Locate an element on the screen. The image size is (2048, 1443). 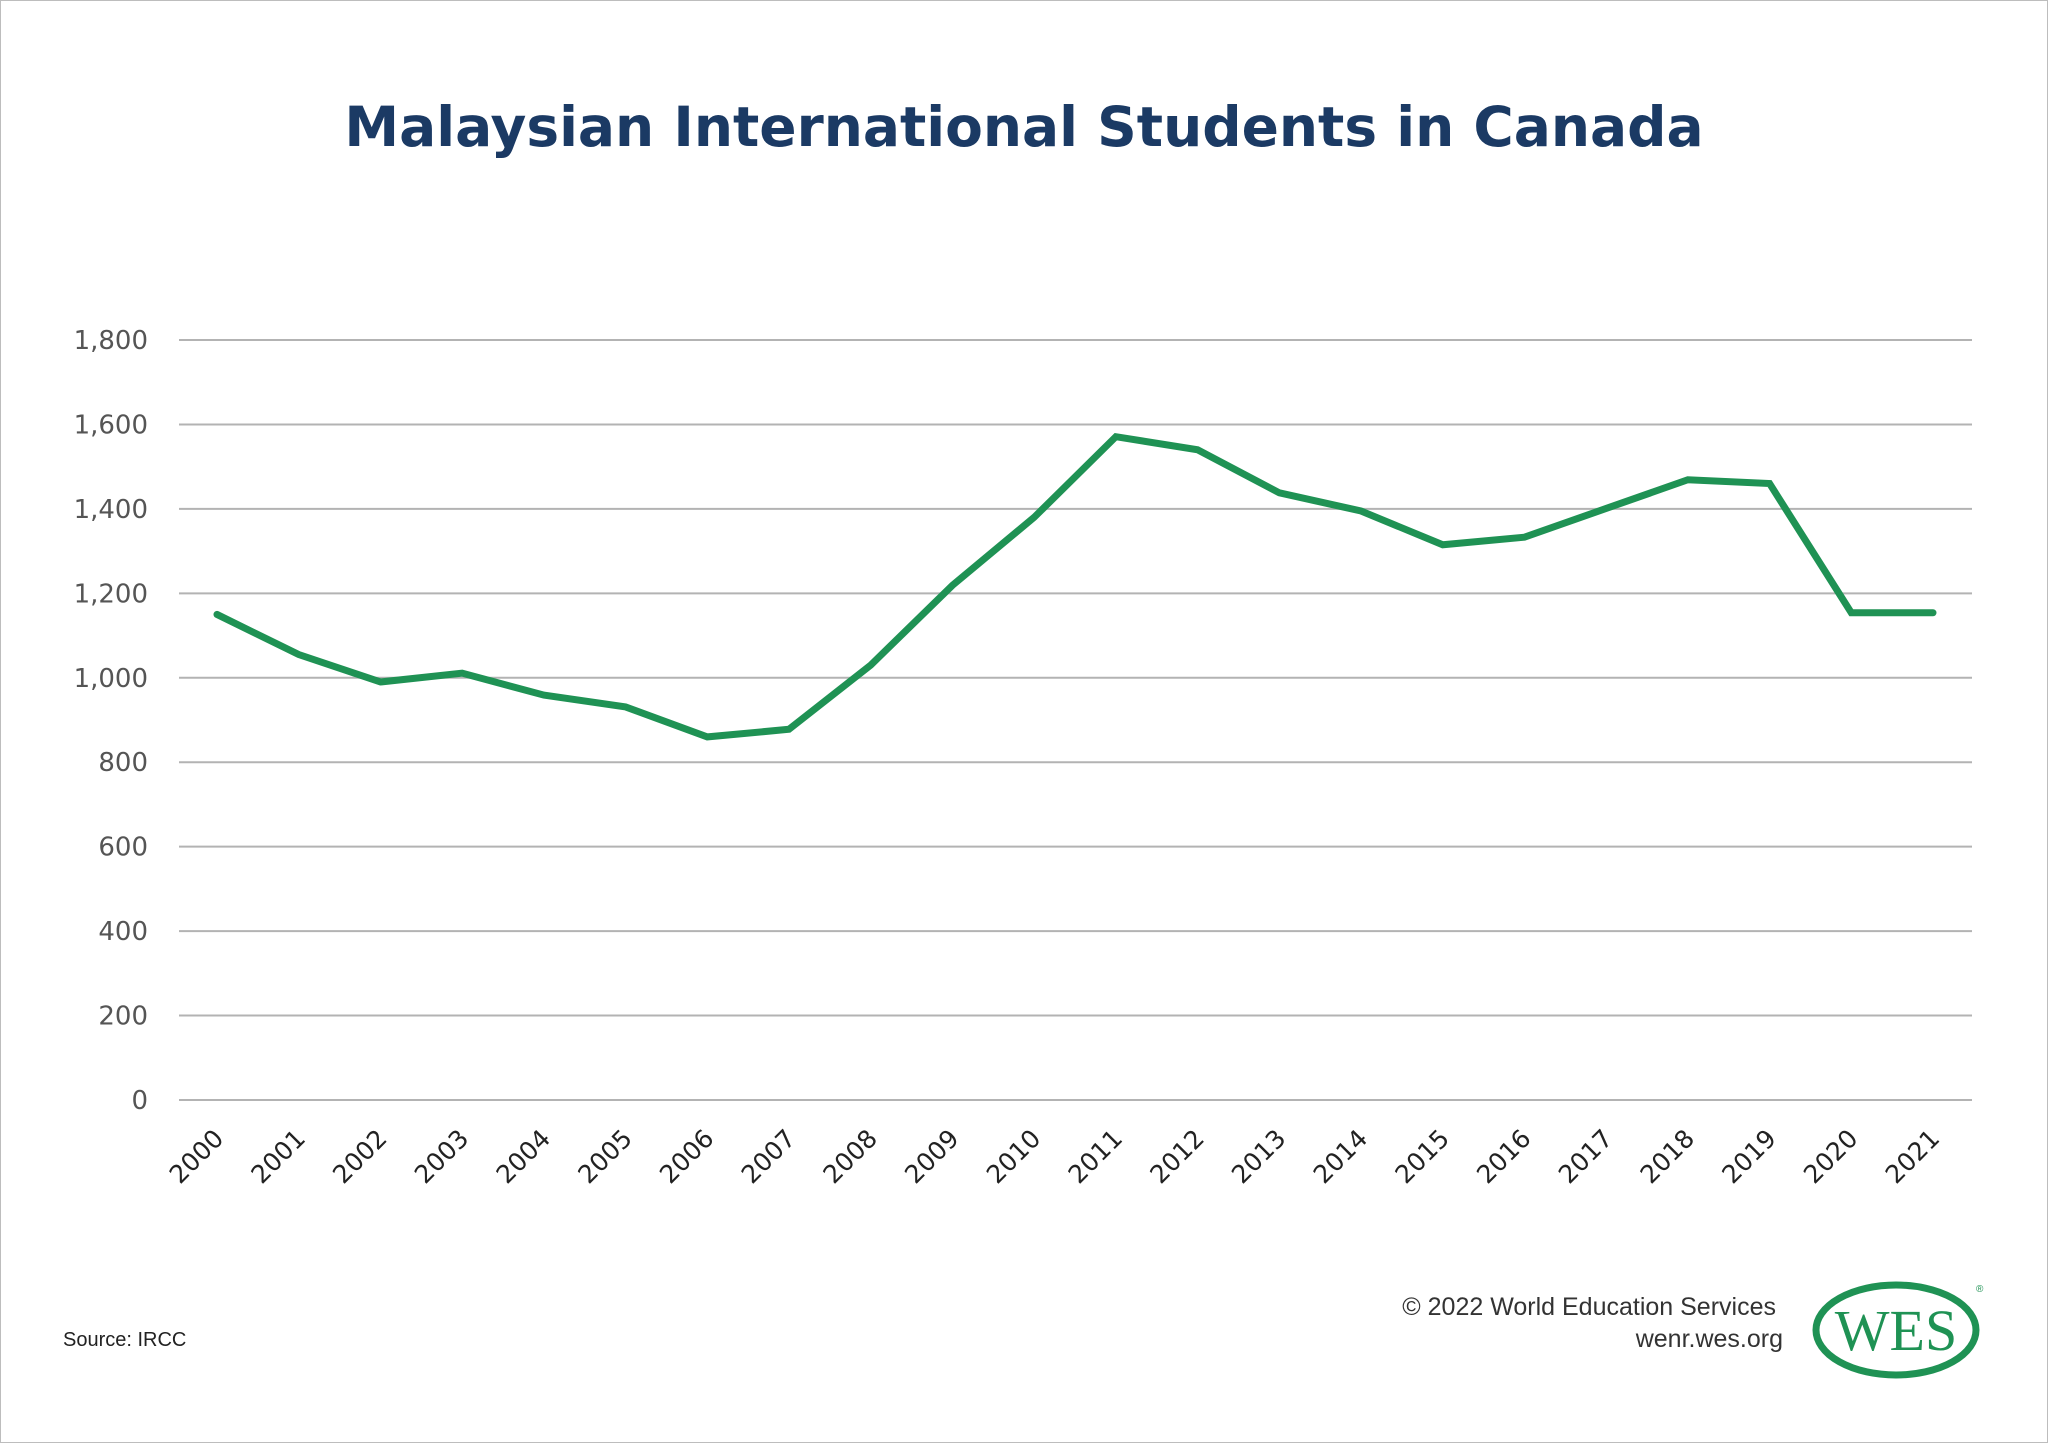
copyright: © 2022 World Education Services is located at coordinates (1589, 1307).